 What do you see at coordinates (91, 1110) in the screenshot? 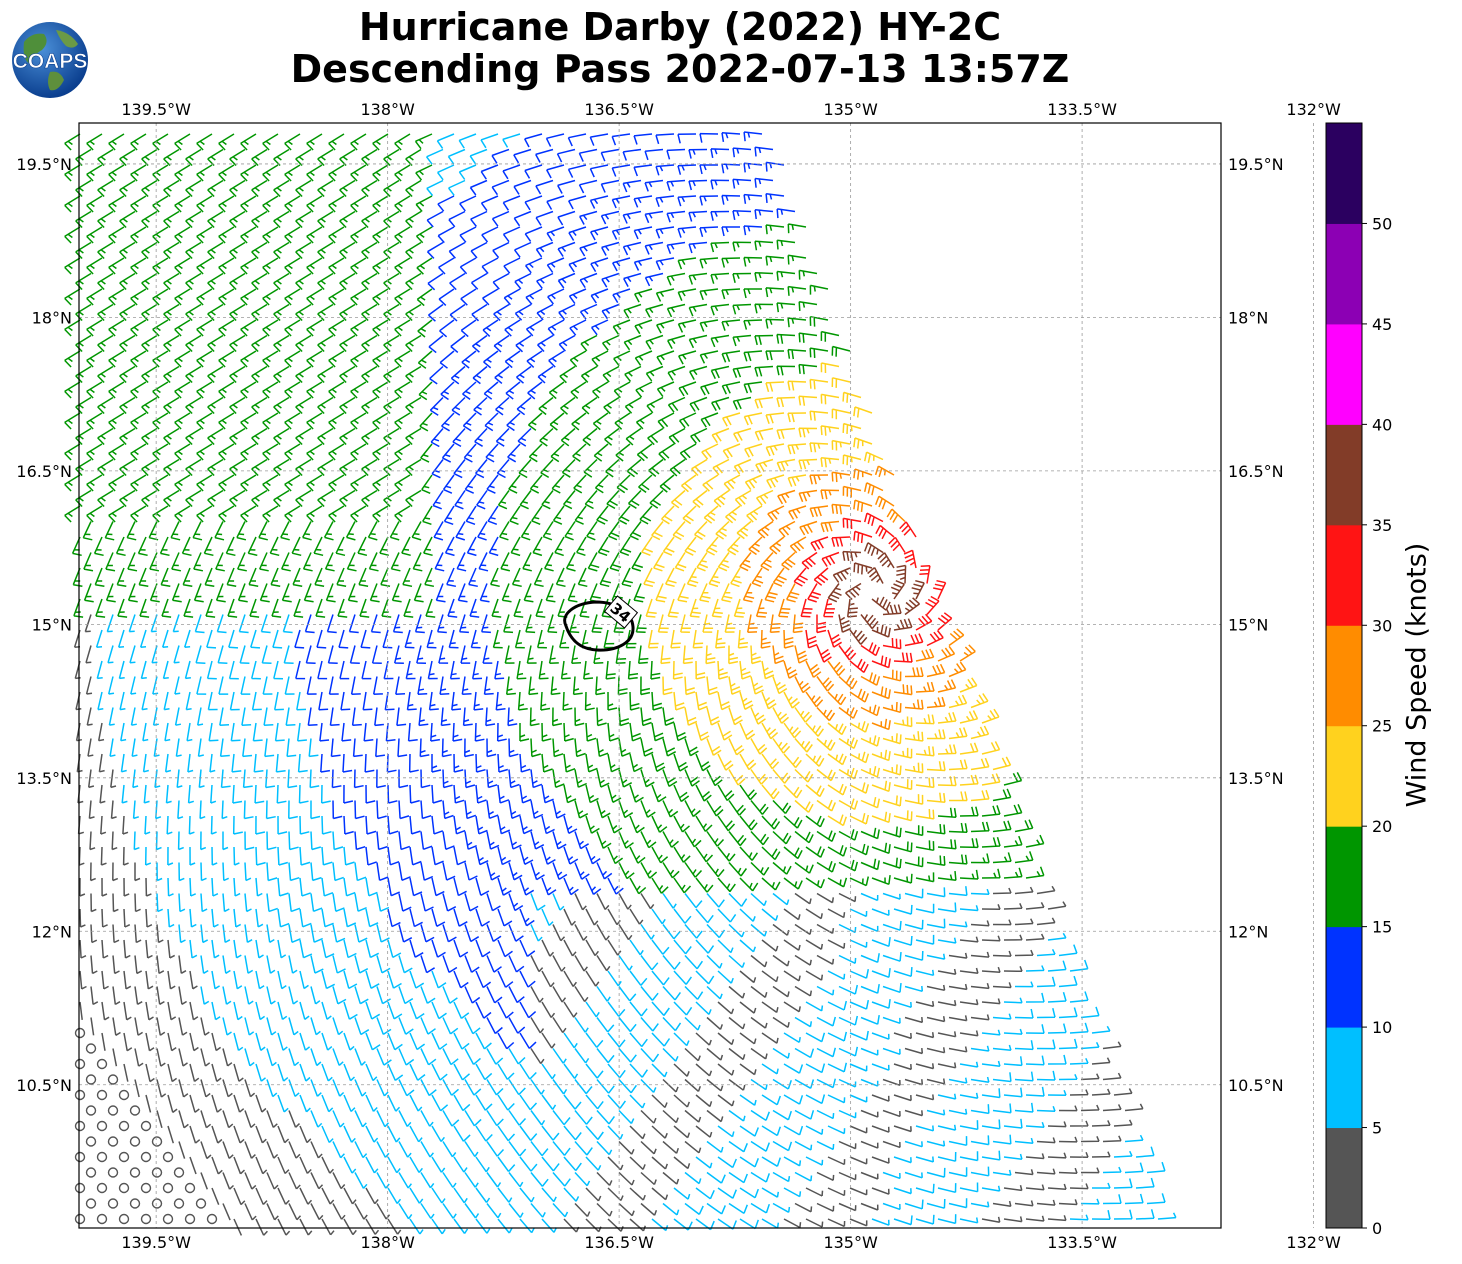
I see `calm-wind-marker` at bounding box center [91, 1110].